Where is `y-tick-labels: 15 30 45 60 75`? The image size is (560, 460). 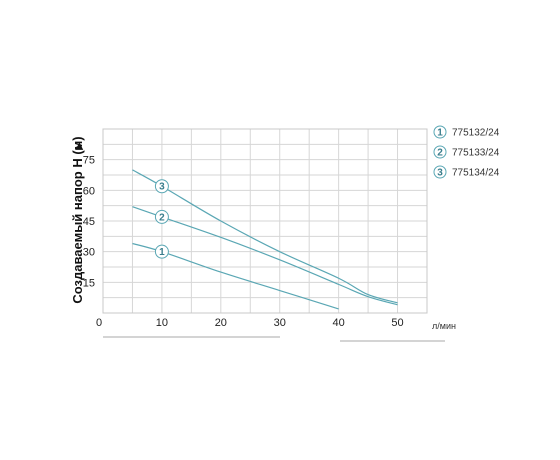 y-tick-labels: 15 30 45 60 75 is located at coordinates (89, 222).